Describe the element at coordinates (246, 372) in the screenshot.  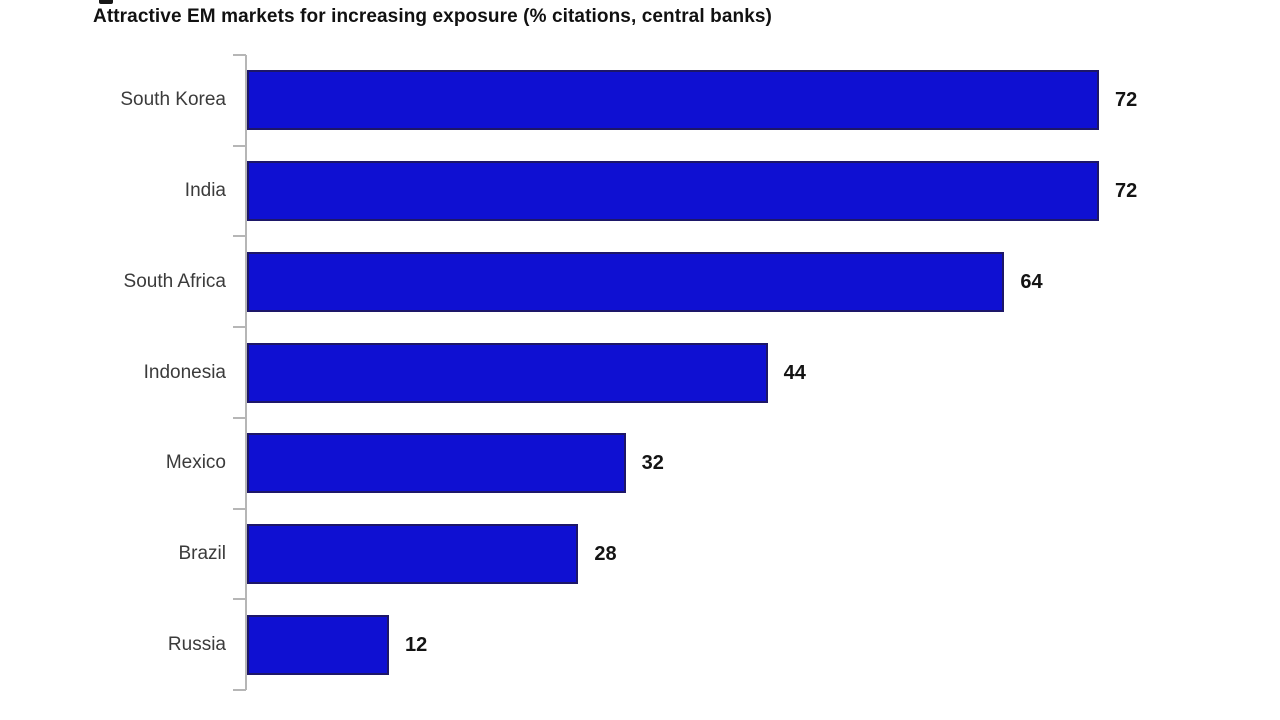
I see `y-axis-line` at that location.